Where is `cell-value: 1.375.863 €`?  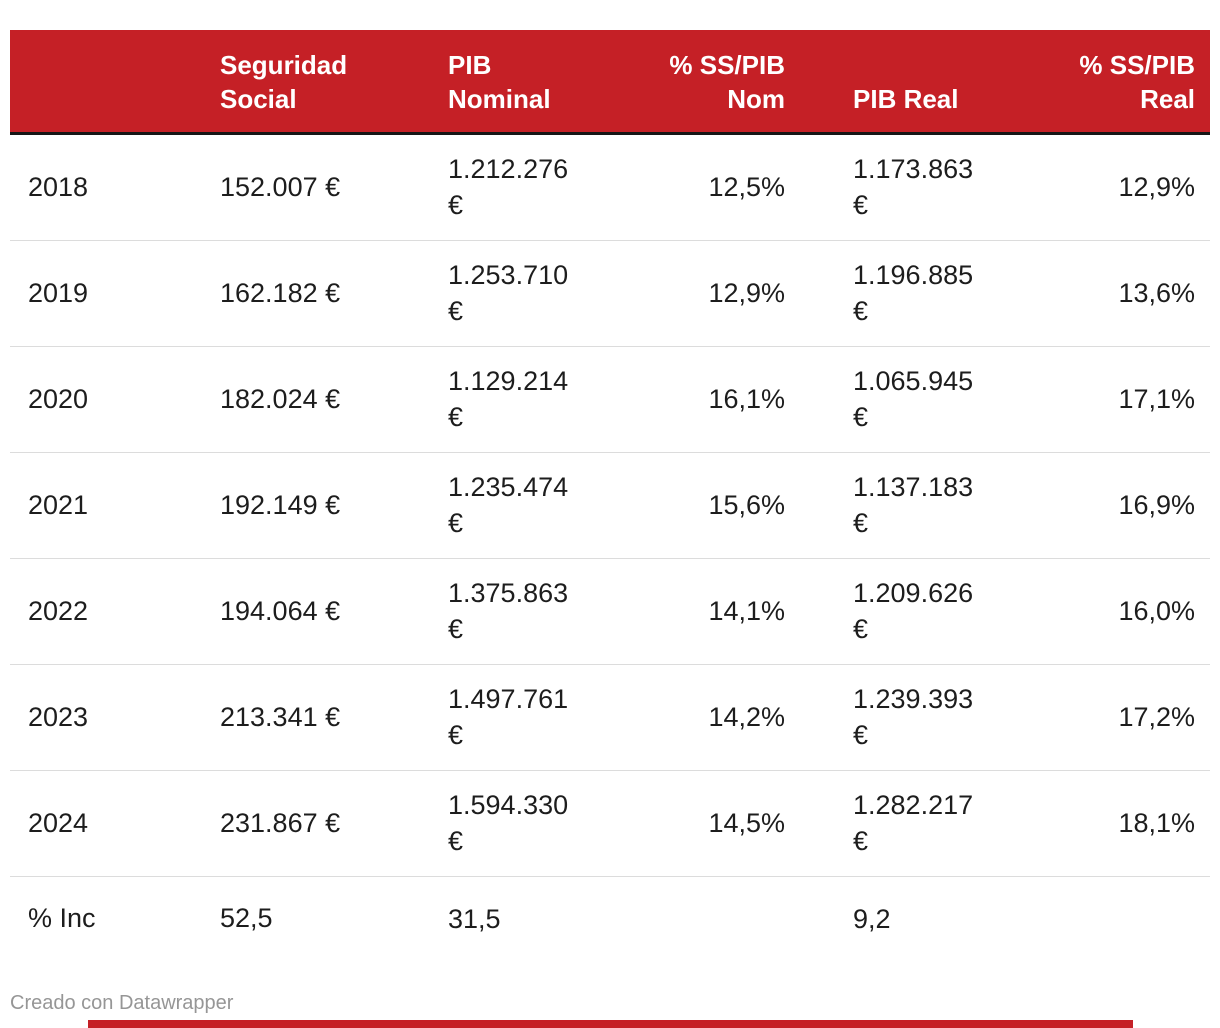 cell-value: 1.375.863 € is located at coordinates (508, 611).